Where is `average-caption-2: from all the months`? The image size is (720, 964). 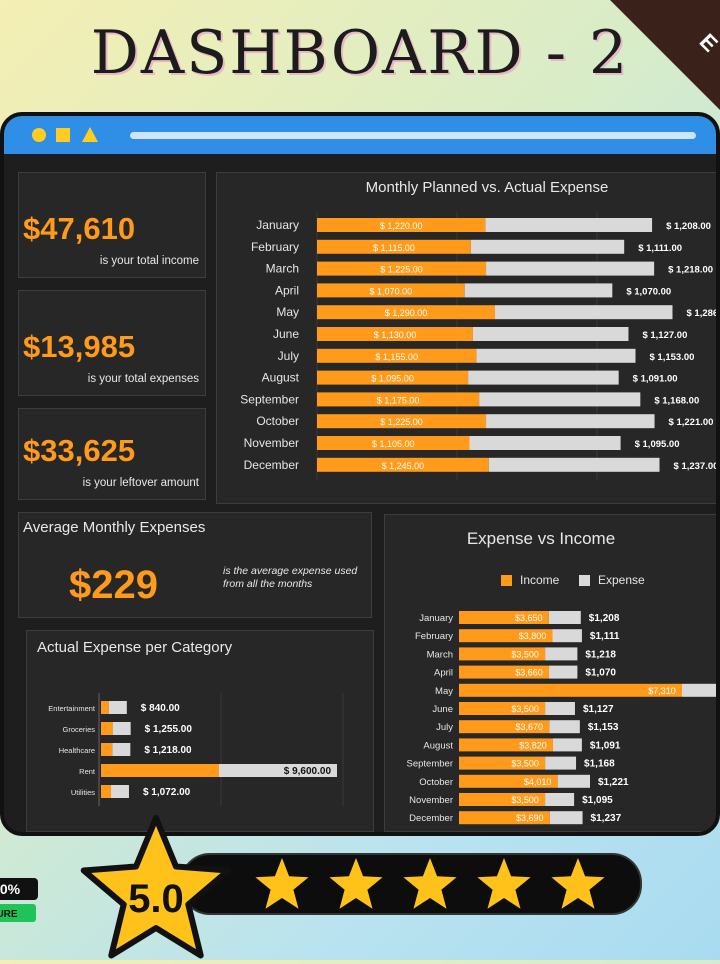
average-caption-2: from all the months is located at coordinates (268, 584).